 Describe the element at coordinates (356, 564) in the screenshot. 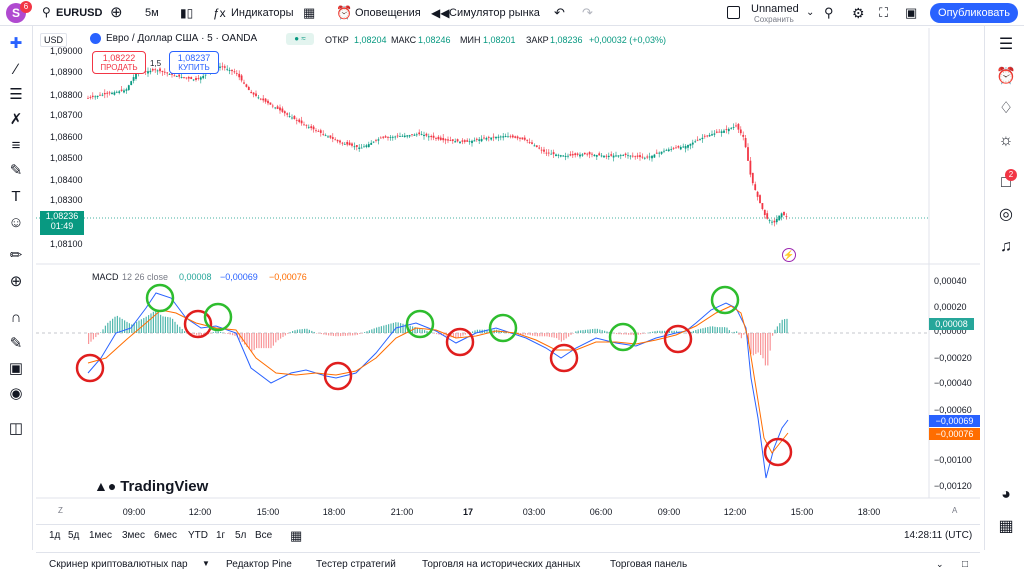

I see `tab-strategy-tester: Тестер стратегий` at that location.